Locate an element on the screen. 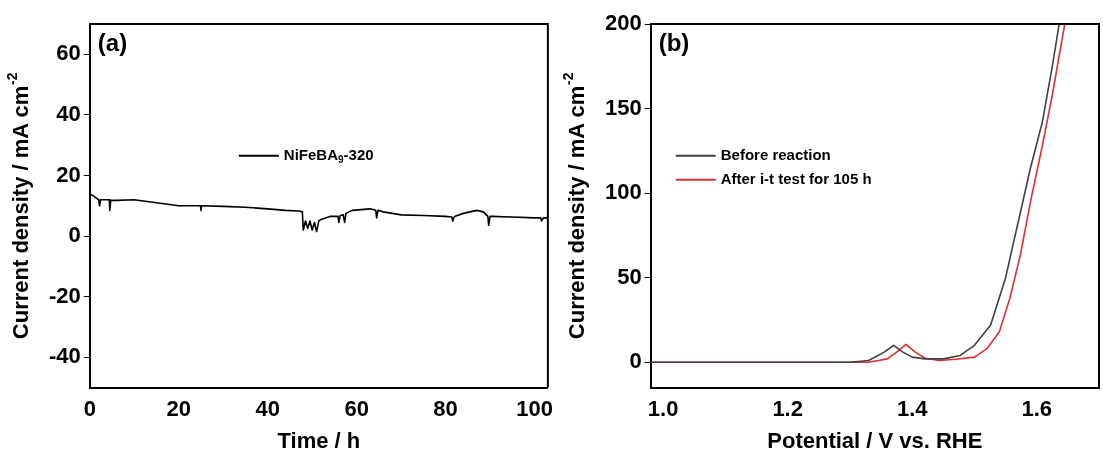 Image resolution: width=1103 pixels, height=462 pixels. y-tick-label: 60 is located at coordinates (68, 53).